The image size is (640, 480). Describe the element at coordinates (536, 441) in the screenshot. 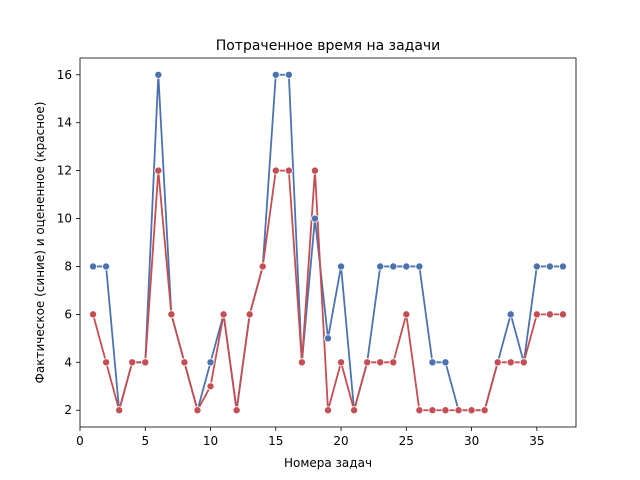

I see `x-tick-label: 35` at that location.